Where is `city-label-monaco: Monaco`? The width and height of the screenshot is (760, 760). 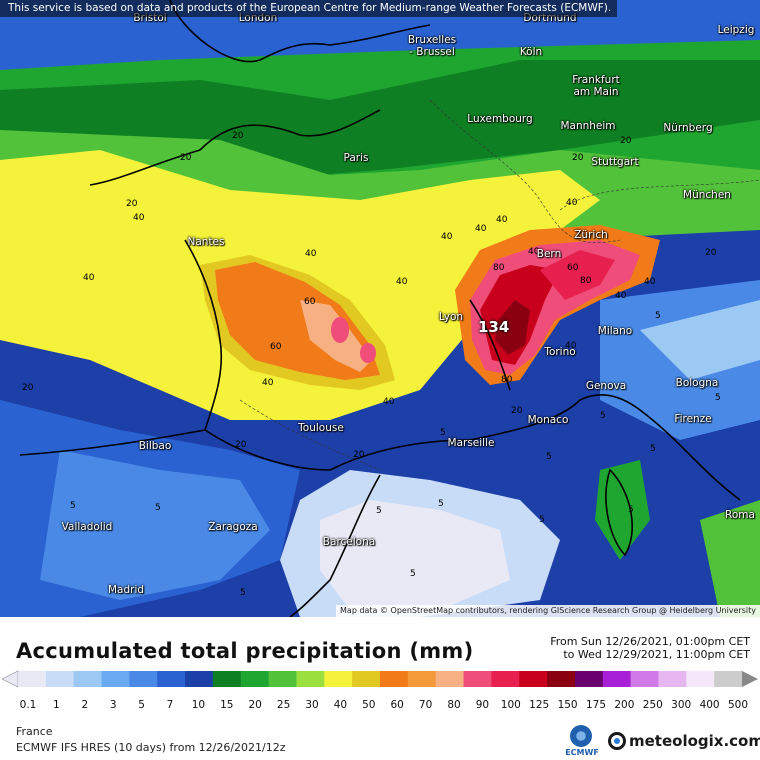 city-label-monaco: Monaco is located at coordinates (548, 420).